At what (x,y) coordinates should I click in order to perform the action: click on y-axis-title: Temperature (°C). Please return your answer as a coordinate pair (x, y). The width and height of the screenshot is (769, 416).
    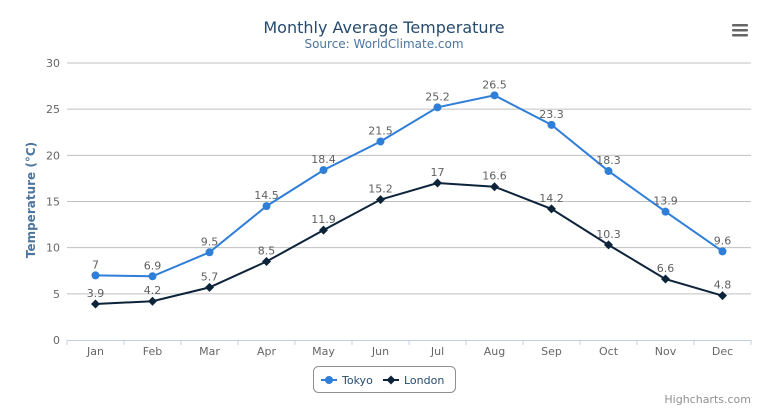
    Looking at the image, I should click on (31, 200).